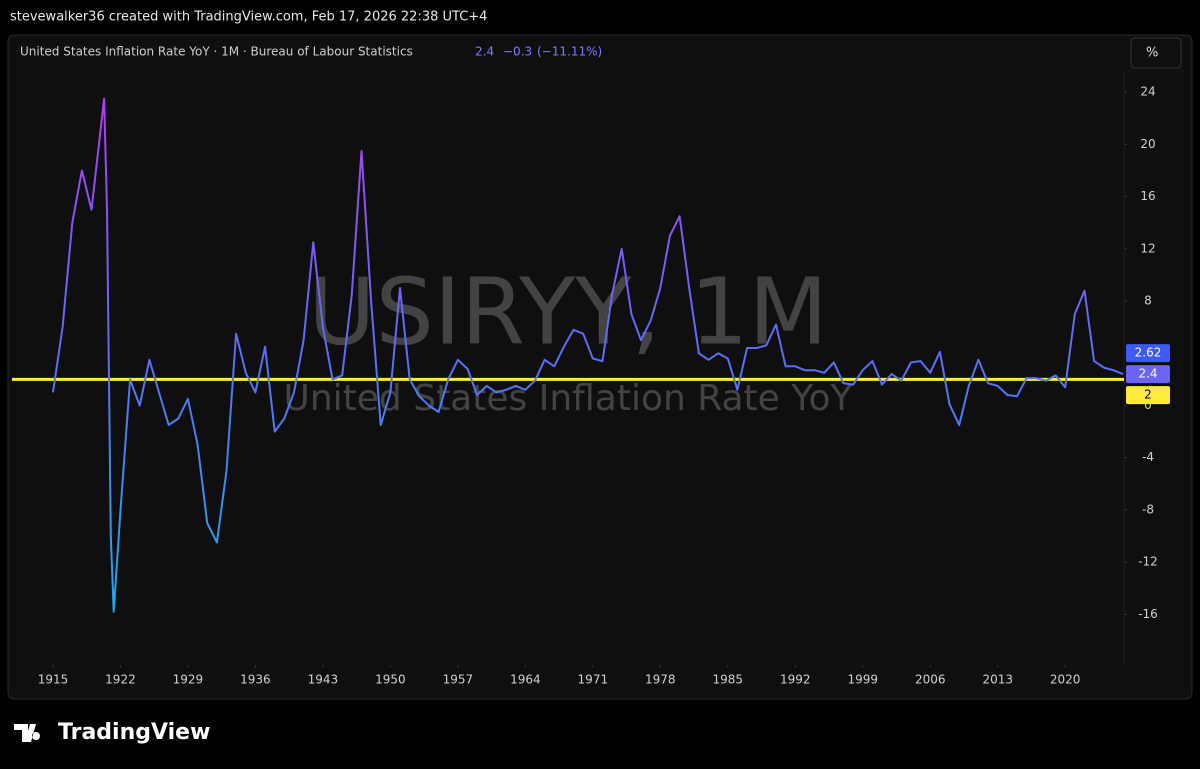 The height and width of the screenshot is (769, 1200). Describe the element at coordinates (569, 52) in the screenshot. I see `legend-change-percent: (−11.11%)` at that location.